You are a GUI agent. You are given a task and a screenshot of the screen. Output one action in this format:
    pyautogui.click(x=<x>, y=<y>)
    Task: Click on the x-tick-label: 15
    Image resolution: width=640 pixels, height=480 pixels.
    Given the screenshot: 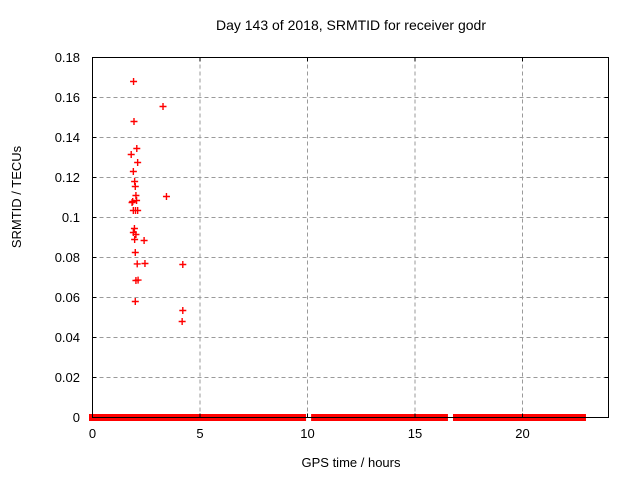 What is the action you would take?
    pyautogui.click(x=415, y=433)
    